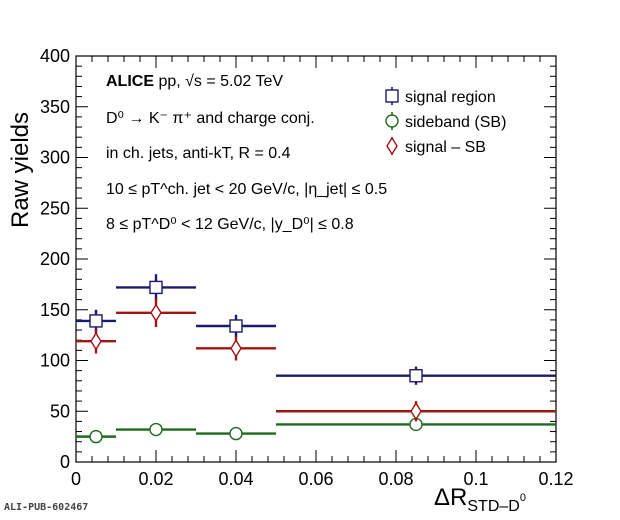 This screenshot has width=620, height=520. I want to click on y-tick-label: 100, so click(55, 361).